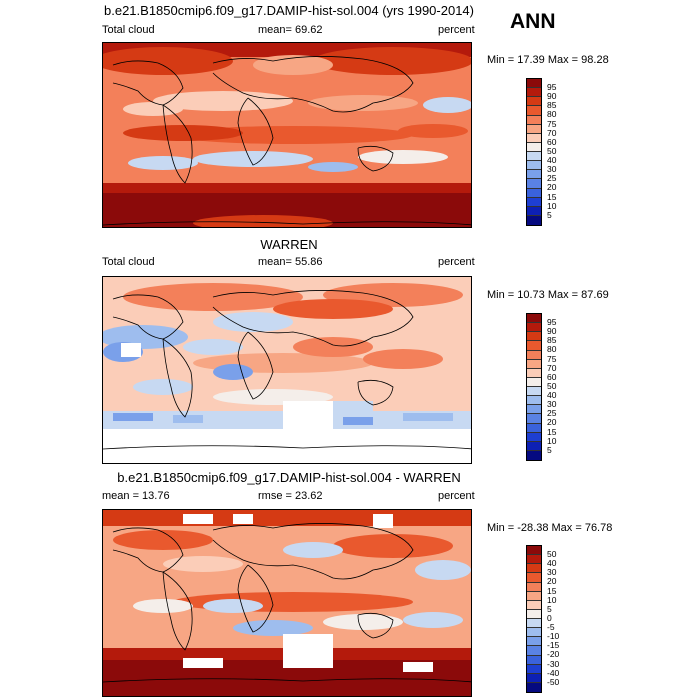  Describe the element at coordinates (552, 322) in the screenshot. I see `colorbar-label: 95` at that location.